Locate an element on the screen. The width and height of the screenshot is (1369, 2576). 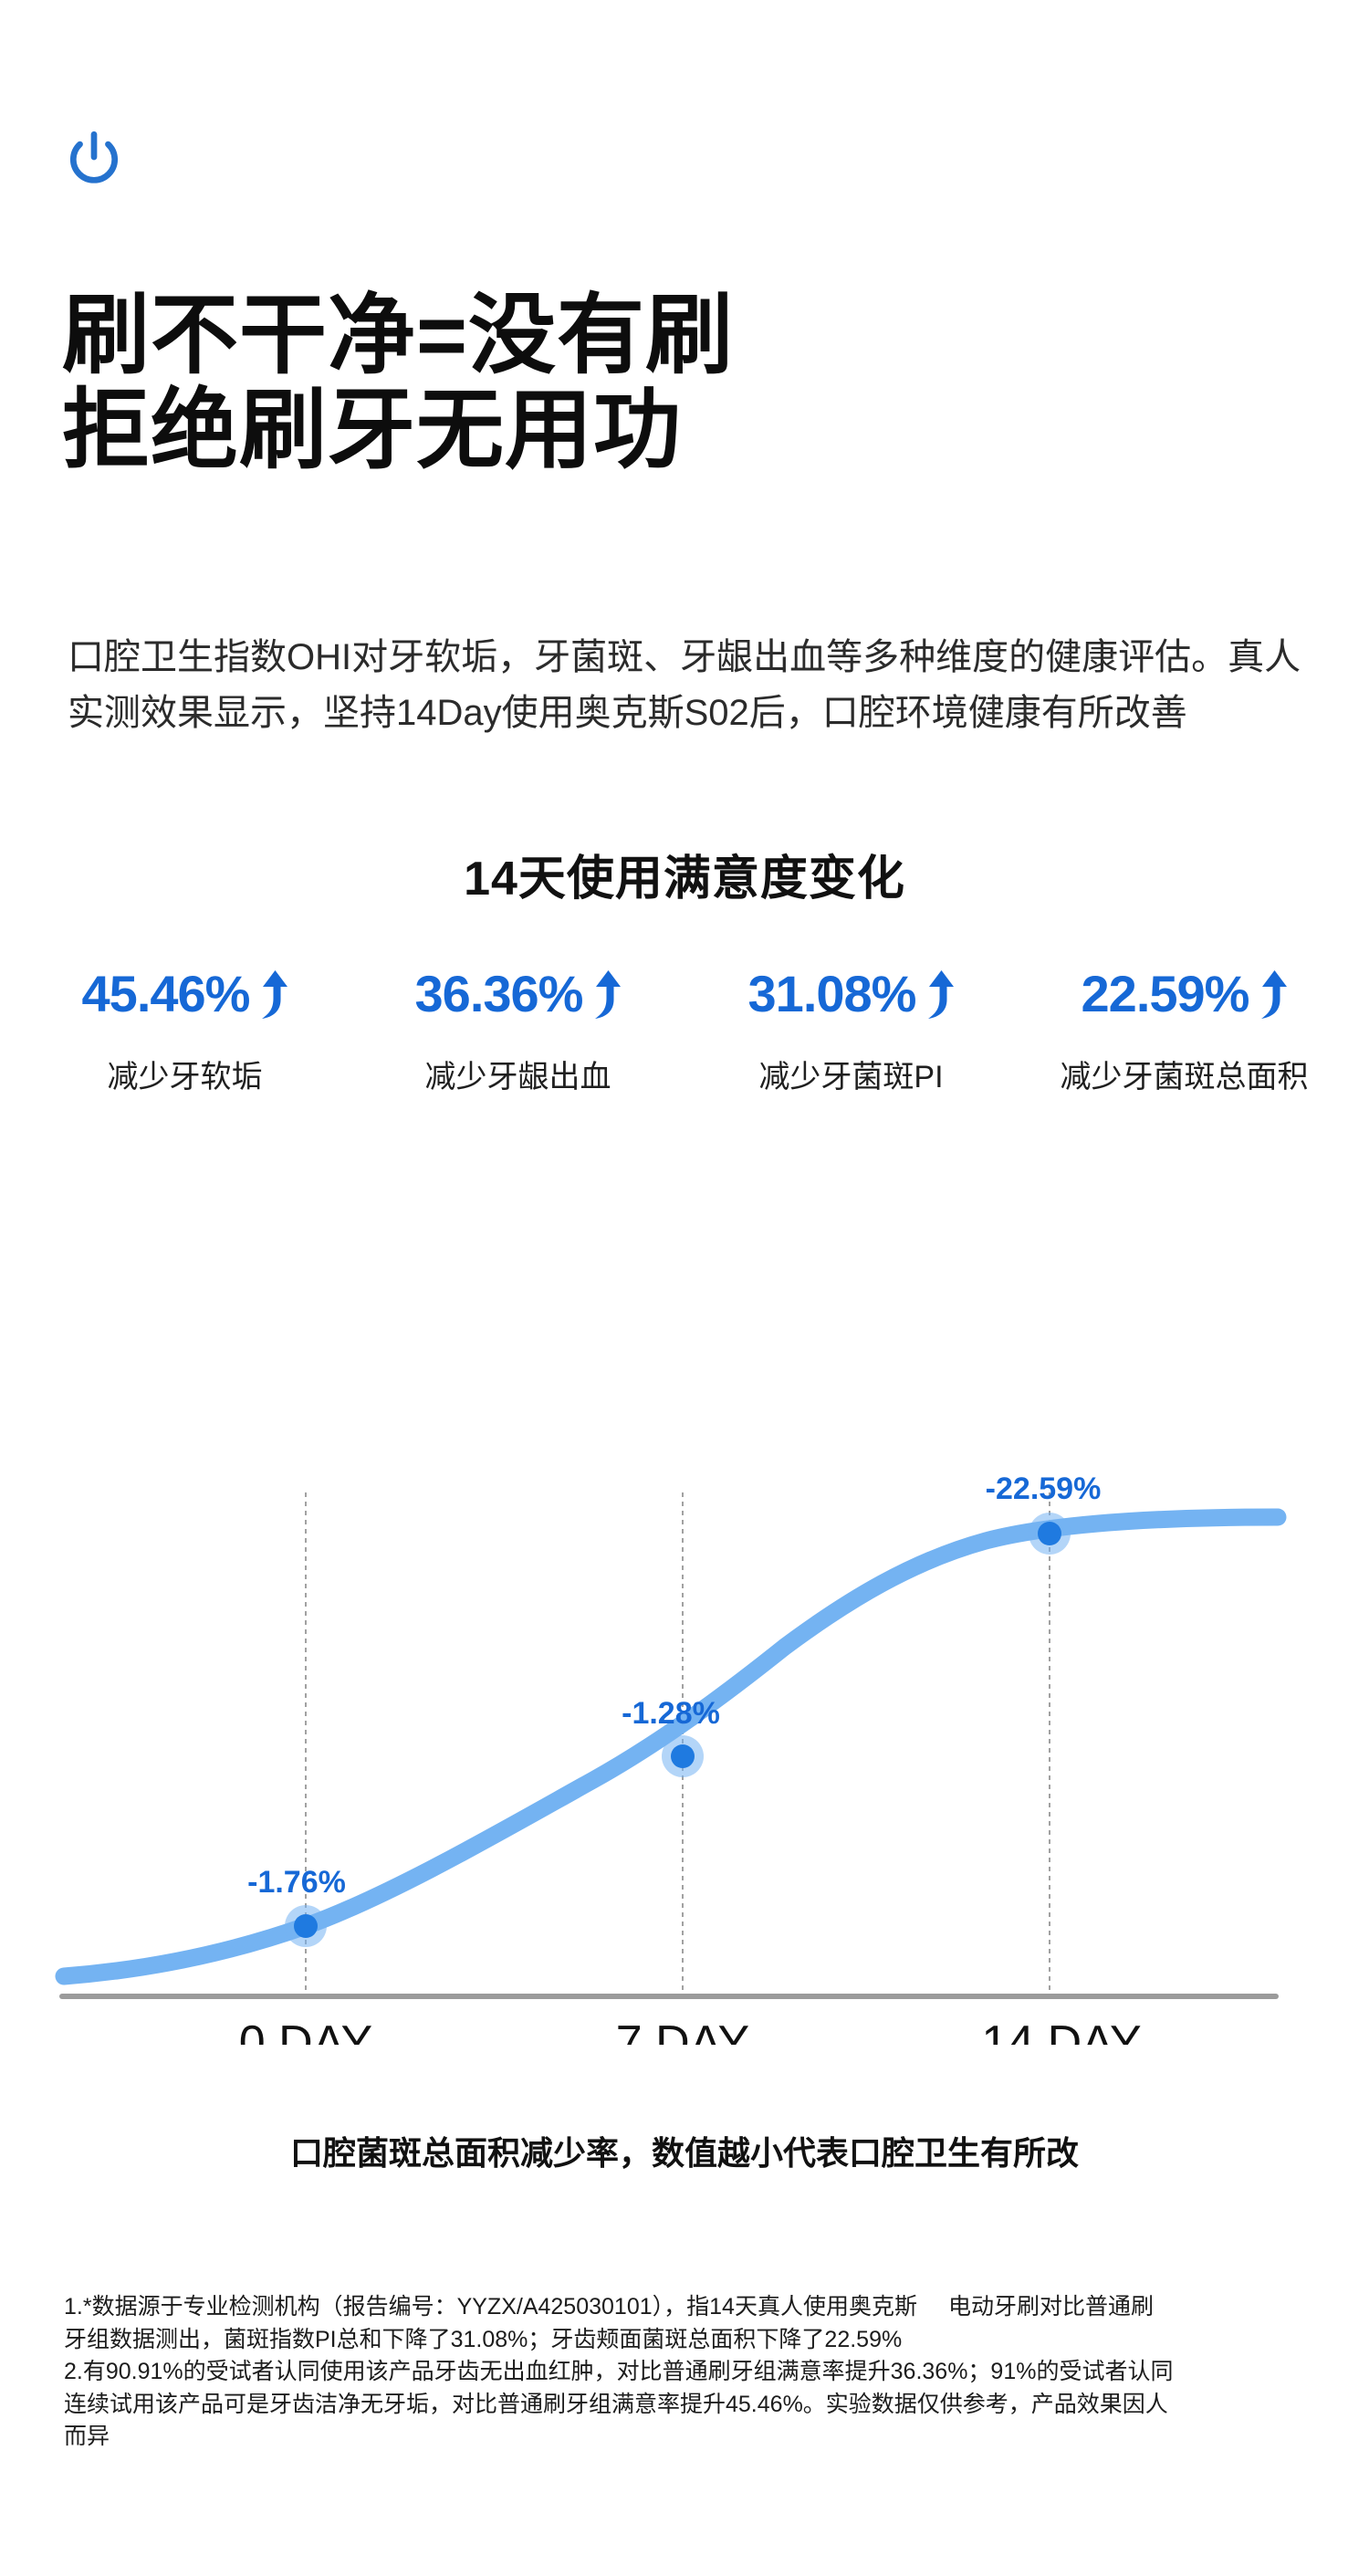
stat-label: 减少牙龈出血 is located at coordinates (517, 1077).